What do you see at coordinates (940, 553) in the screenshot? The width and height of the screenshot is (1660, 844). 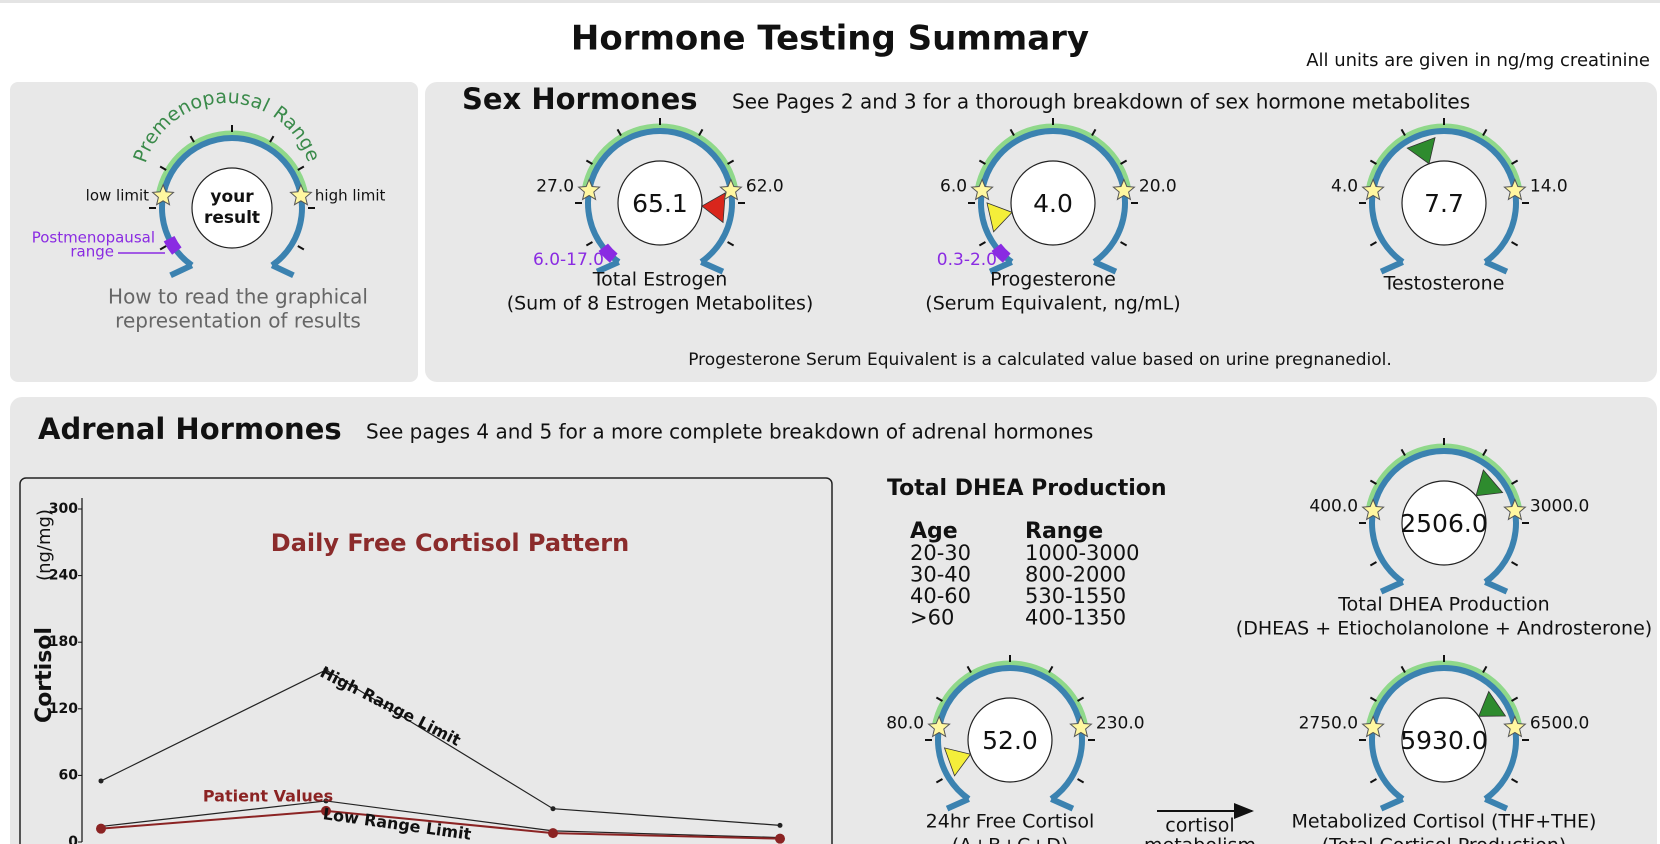 I see `table-cell: 20-30` at bounding box center [940, 553].